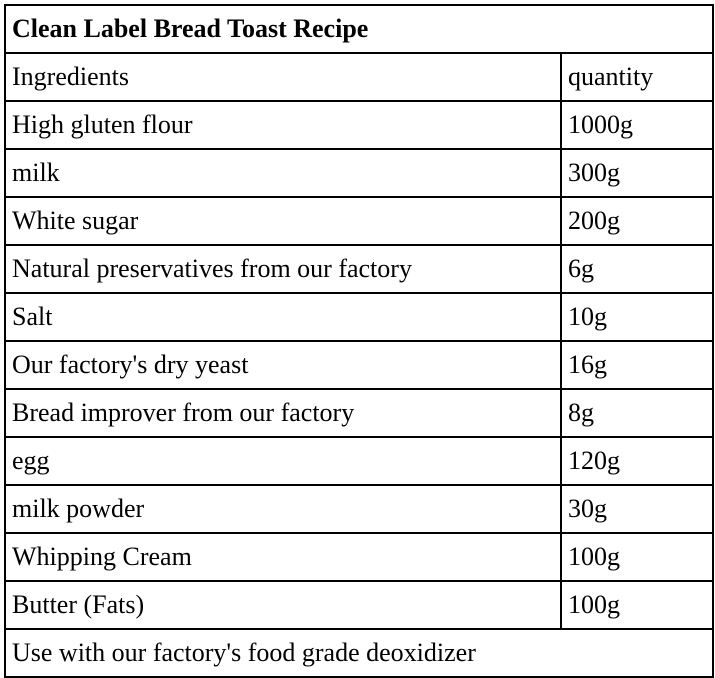  I want to click on table-row: Butter (Fats) 100g, so click(359, 605).